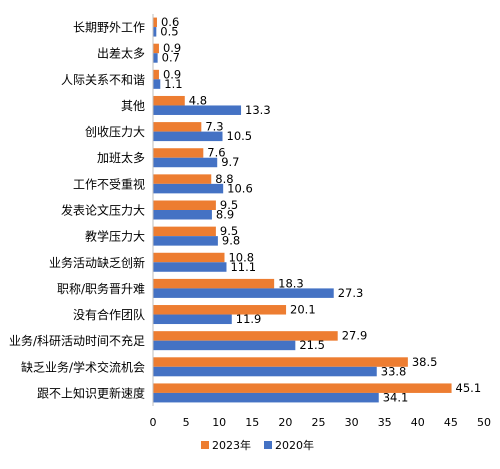  What do you see at coordinates (351, 293) in the screenshot?
I see `data-label: 27.3` at bounding box center [351, 293].